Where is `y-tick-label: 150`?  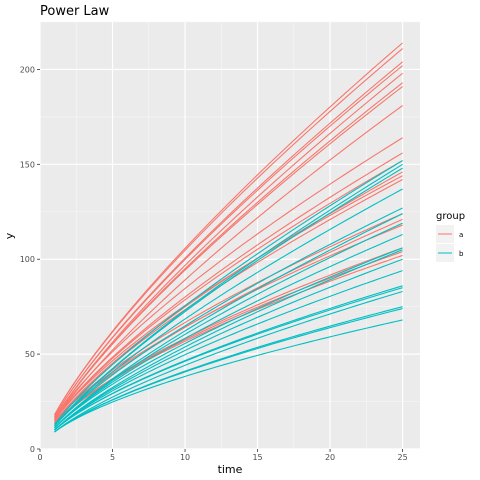 y-tick-label: 150 is located at coordinates (27, 164).